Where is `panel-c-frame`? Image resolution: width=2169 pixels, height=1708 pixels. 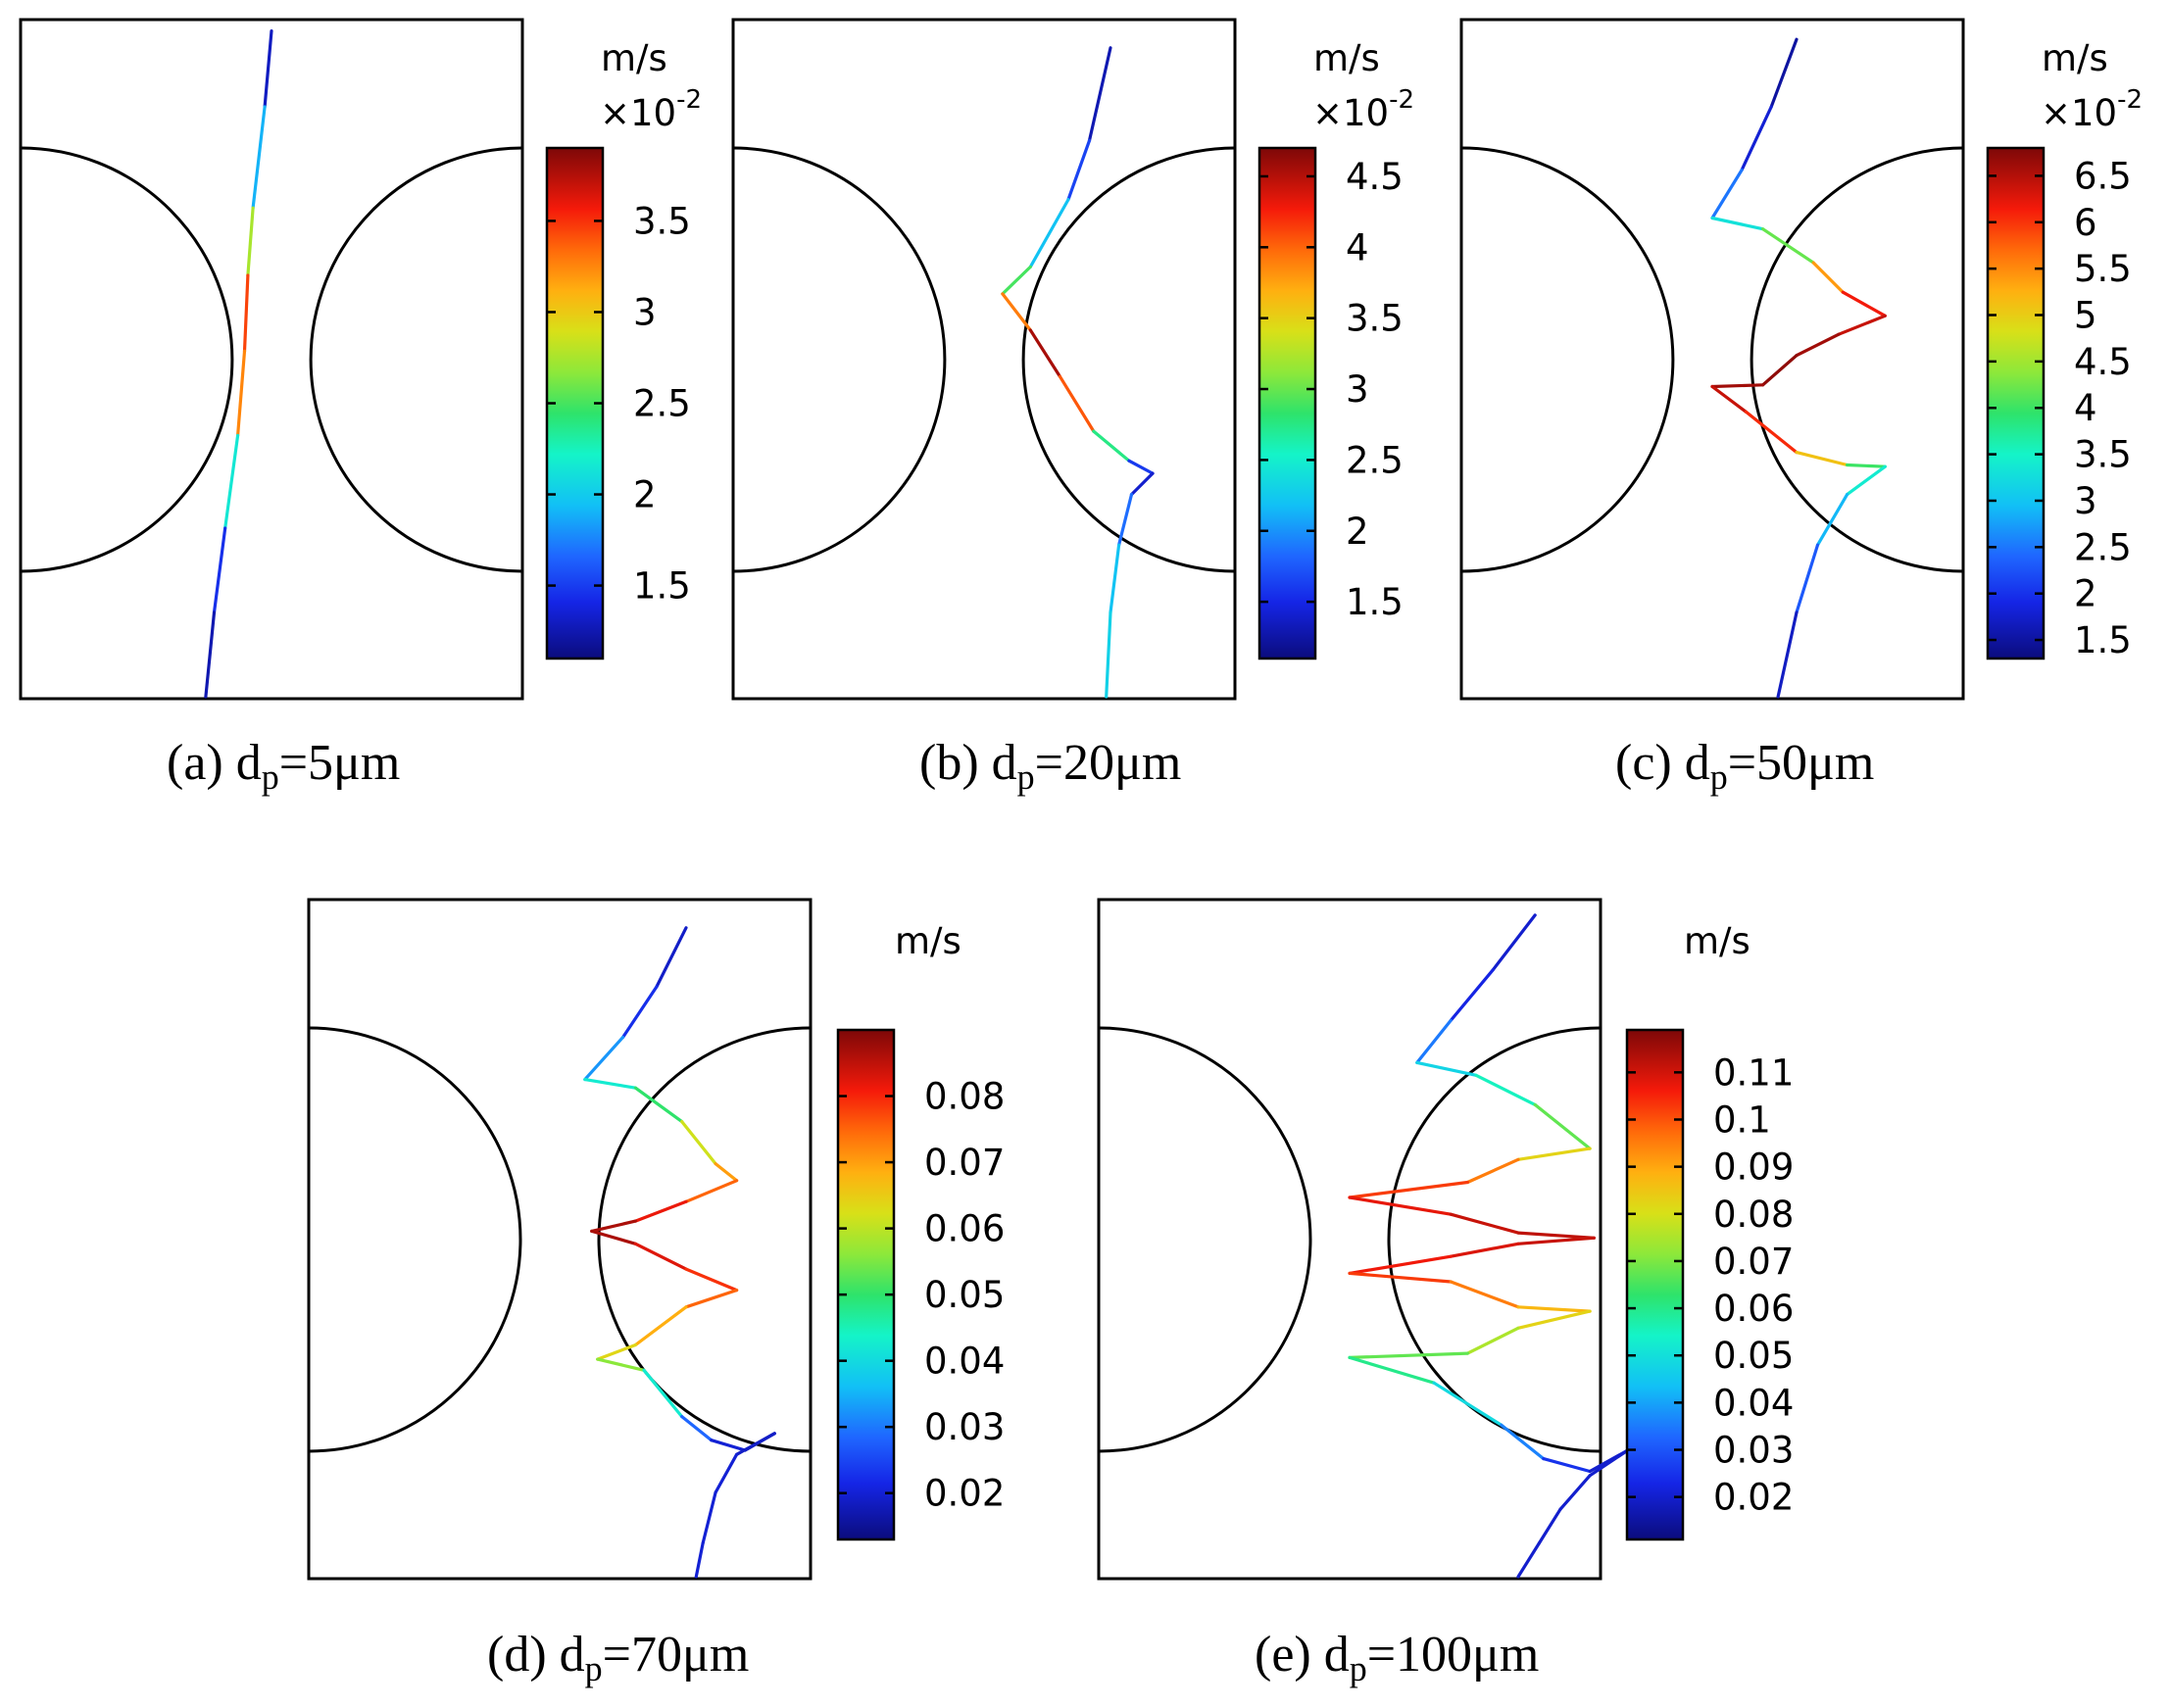
panel-c-frame is located at coordinates (1712, 359).